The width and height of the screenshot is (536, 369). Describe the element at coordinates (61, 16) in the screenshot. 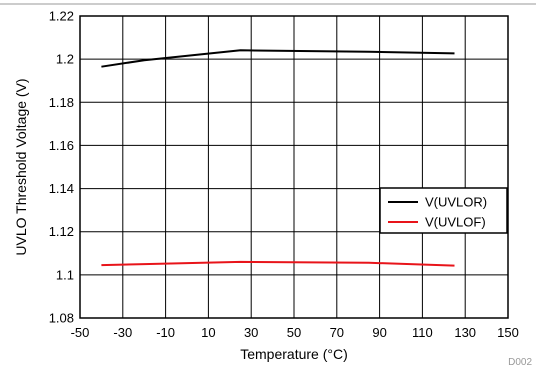

I see `y-tick-label: 1.22` at that location.